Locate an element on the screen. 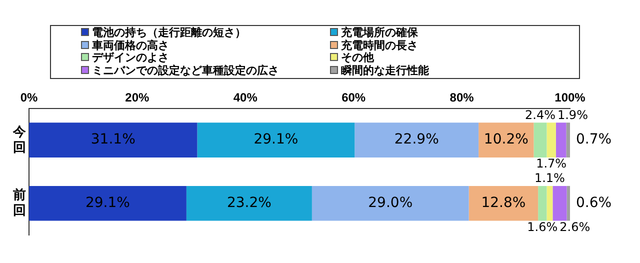 This screenshot has width=640, height=263. x-tick-label: 40% is located at coordinates (245, 97).